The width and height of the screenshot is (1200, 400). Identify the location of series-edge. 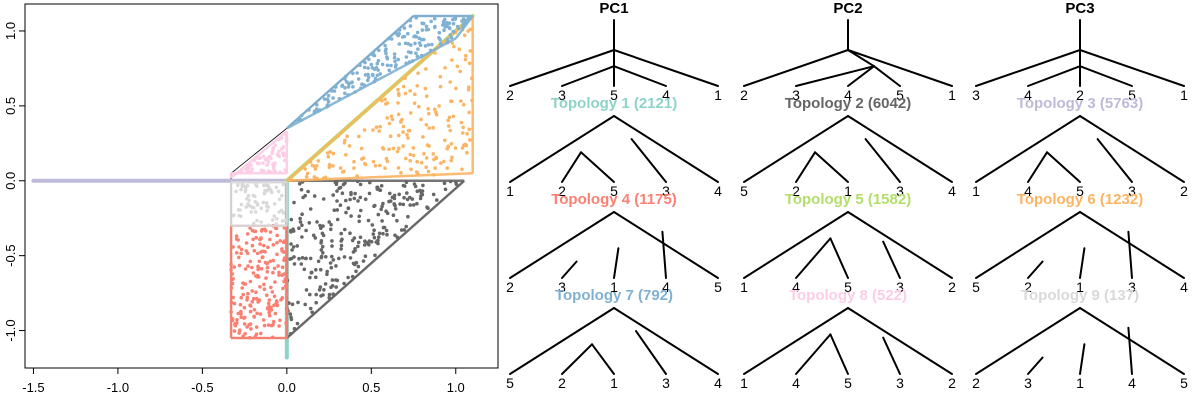
(376, 259).